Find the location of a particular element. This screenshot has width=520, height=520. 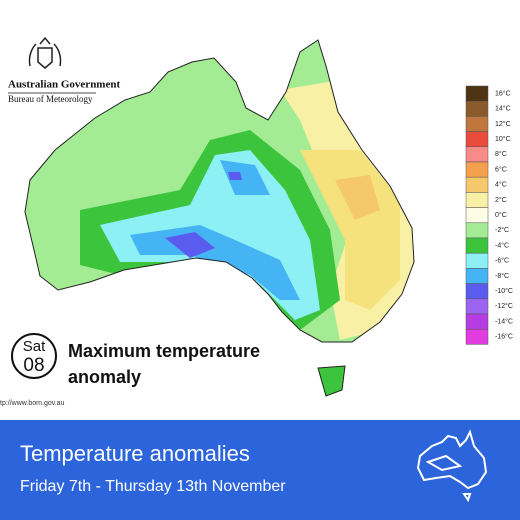

source-url: tp://www.bom.gov.au is located at coordinates (32, 403).